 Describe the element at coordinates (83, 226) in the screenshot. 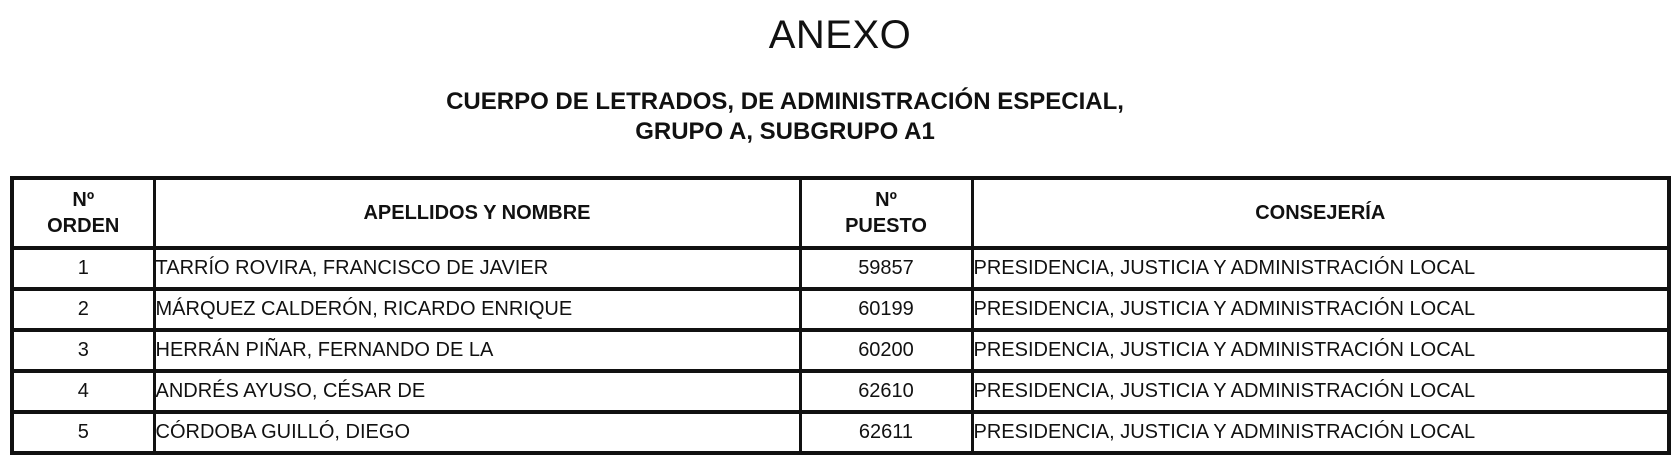

I see `header-orden-line2: ORDEN` at that location.